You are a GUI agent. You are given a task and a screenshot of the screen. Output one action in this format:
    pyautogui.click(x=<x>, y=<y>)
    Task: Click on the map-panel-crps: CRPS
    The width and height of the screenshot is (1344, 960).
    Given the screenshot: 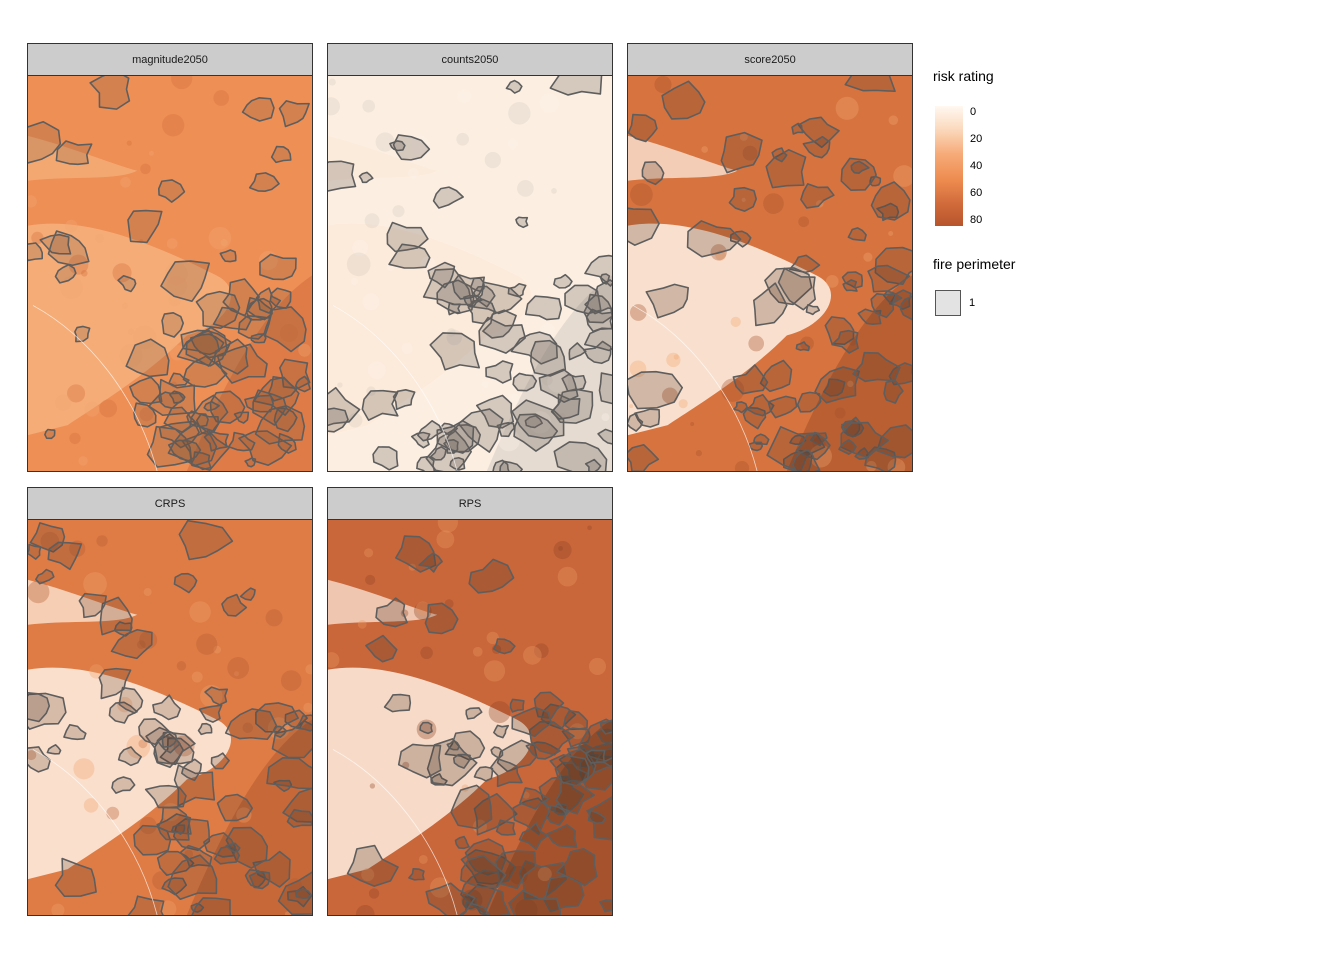 What is the action you would take?
    pyautogui.click(x=170, y=701)
    